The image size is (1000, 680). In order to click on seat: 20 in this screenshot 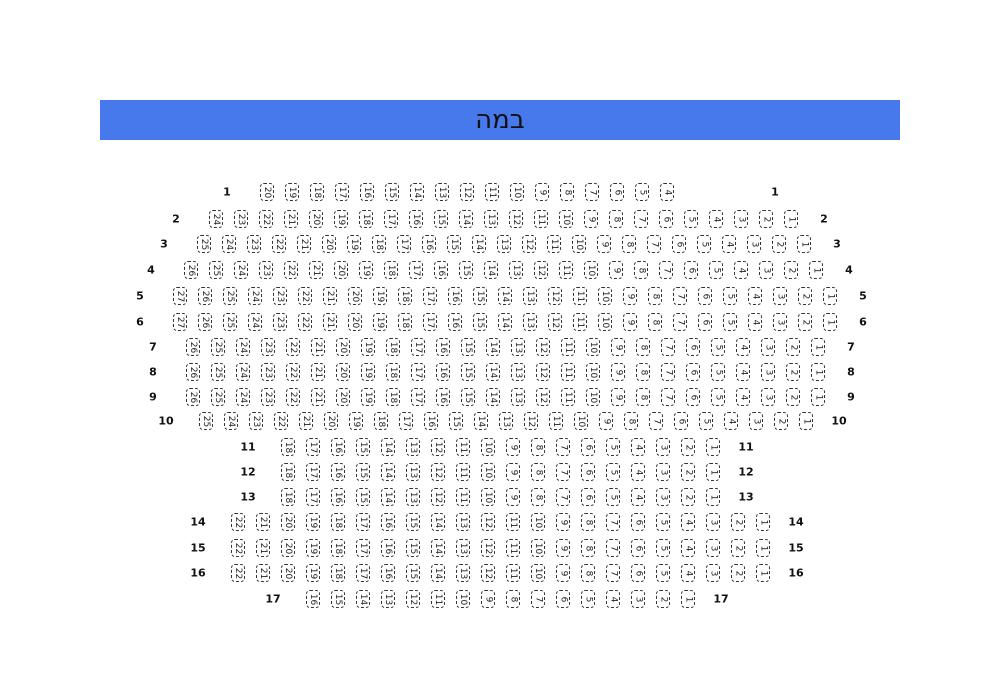, I will do `click(331, 421)`.